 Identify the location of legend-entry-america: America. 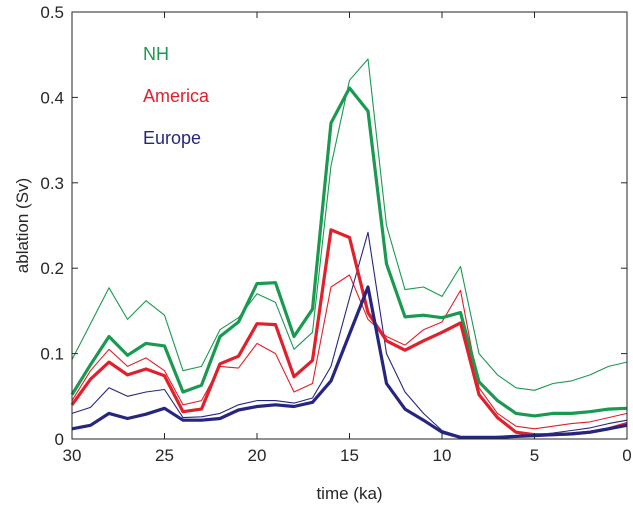
(176, 96).